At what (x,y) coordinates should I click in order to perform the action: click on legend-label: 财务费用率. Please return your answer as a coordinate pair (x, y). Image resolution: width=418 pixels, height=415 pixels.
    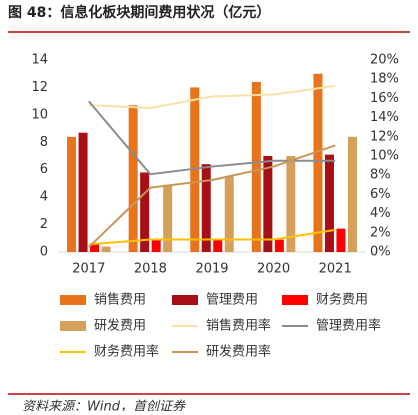
    Looking at the image, I should click on (126, 352).